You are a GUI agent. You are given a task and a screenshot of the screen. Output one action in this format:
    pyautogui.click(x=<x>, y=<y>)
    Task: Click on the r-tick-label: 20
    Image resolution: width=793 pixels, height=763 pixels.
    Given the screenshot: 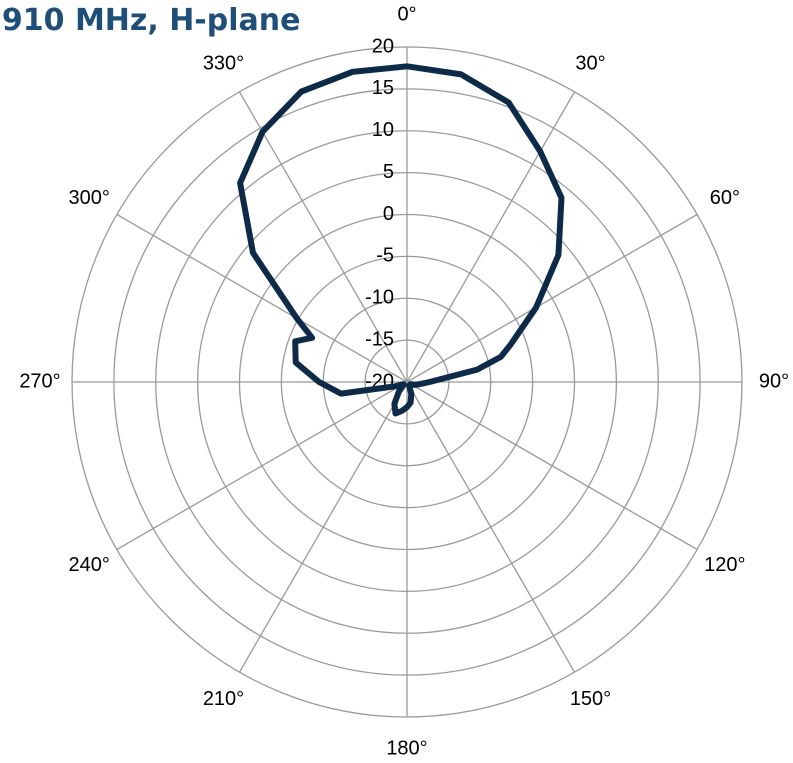 What is the action you would take?
    pyautogui.click(x=383, y=46)
    